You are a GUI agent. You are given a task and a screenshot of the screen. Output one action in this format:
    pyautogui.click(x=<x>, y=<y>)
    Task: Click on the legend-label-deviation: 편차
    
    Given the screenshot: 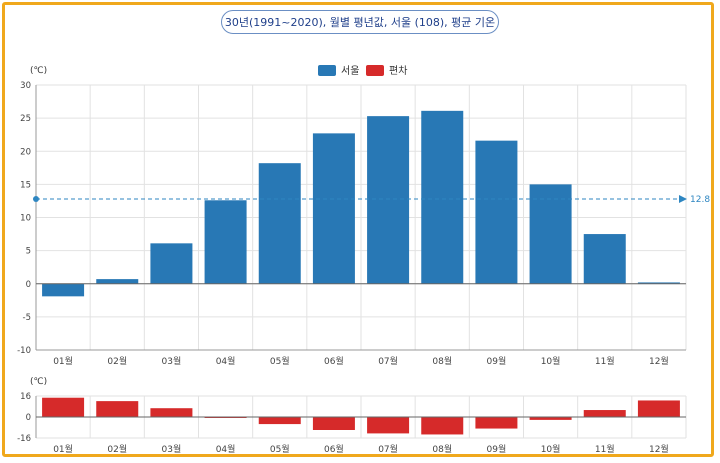 What is the action you would take?
    pyautogui.click(x=398, y=71)
    